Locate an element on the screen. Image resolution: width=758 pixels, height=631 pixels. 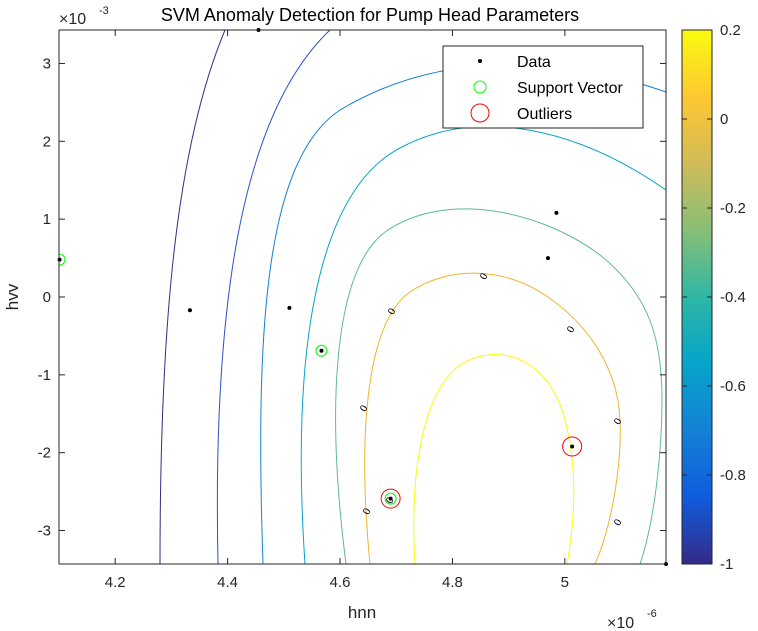
legend: Data Support Vector Outliers is located at coordinates (543, 87).